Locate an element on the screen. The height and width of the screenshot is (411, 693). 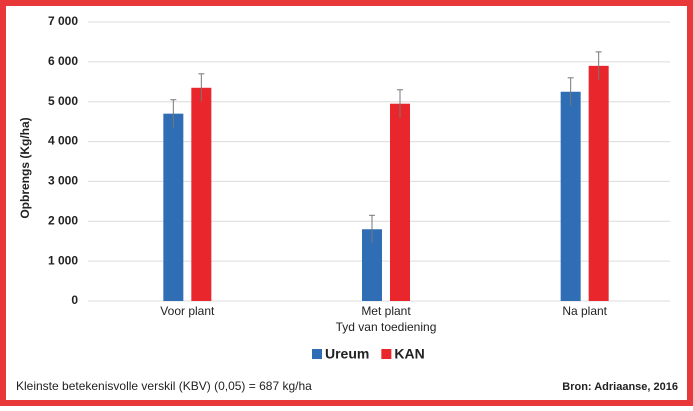
legend-label: Ureum is located at coordinates (347, 354).